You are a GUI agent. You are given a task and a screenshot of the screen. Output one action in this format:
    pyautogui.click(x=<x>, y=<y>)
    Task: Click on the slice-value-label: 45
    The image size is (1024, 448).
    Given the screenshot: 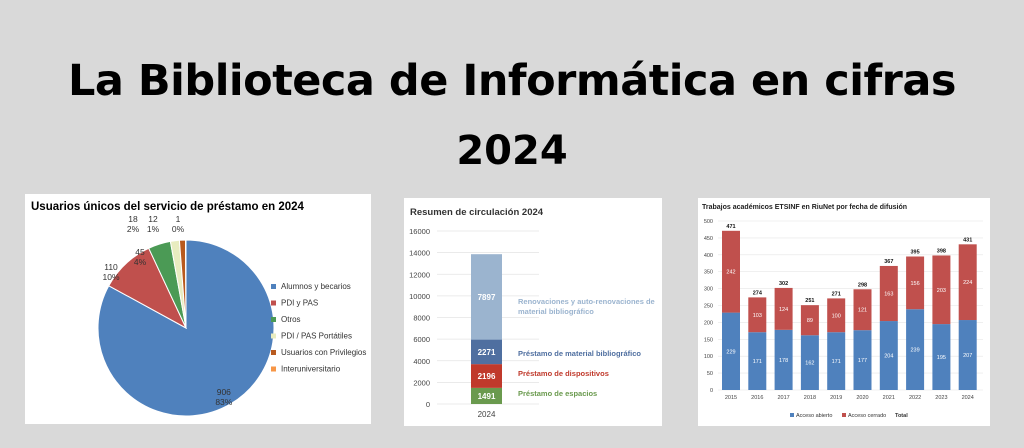 What is the action you would take?
    pyautogui.click(x=140, y=252)
    